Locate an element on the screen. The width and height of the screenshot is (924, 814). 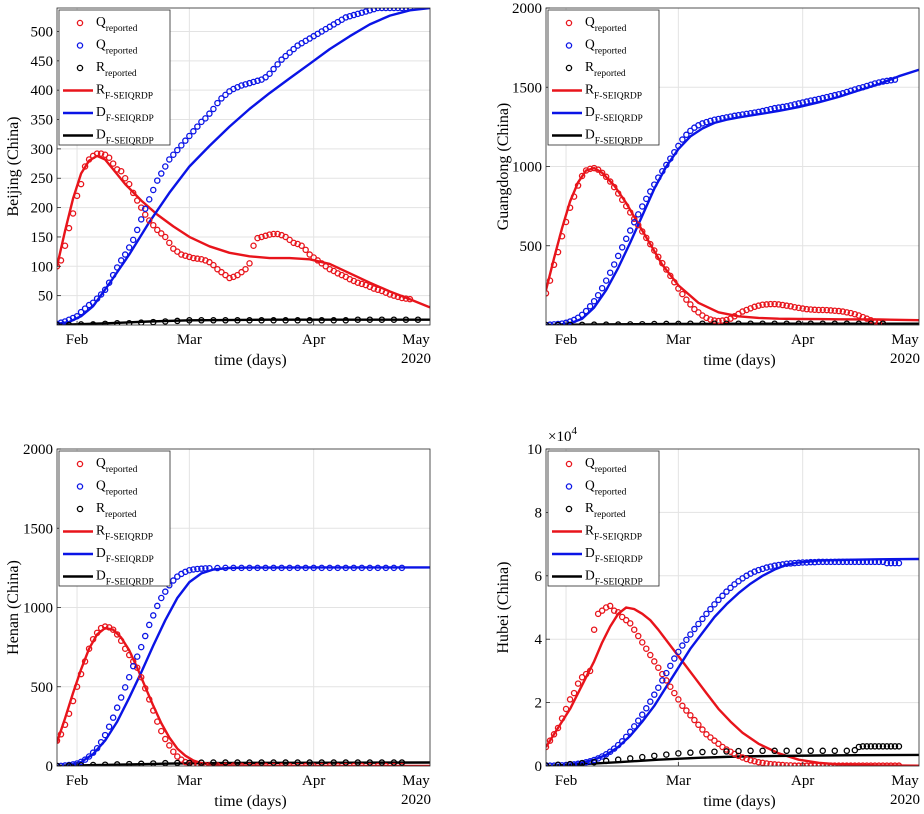
y-tick-label: 400 is located at coordinates (42, 91).